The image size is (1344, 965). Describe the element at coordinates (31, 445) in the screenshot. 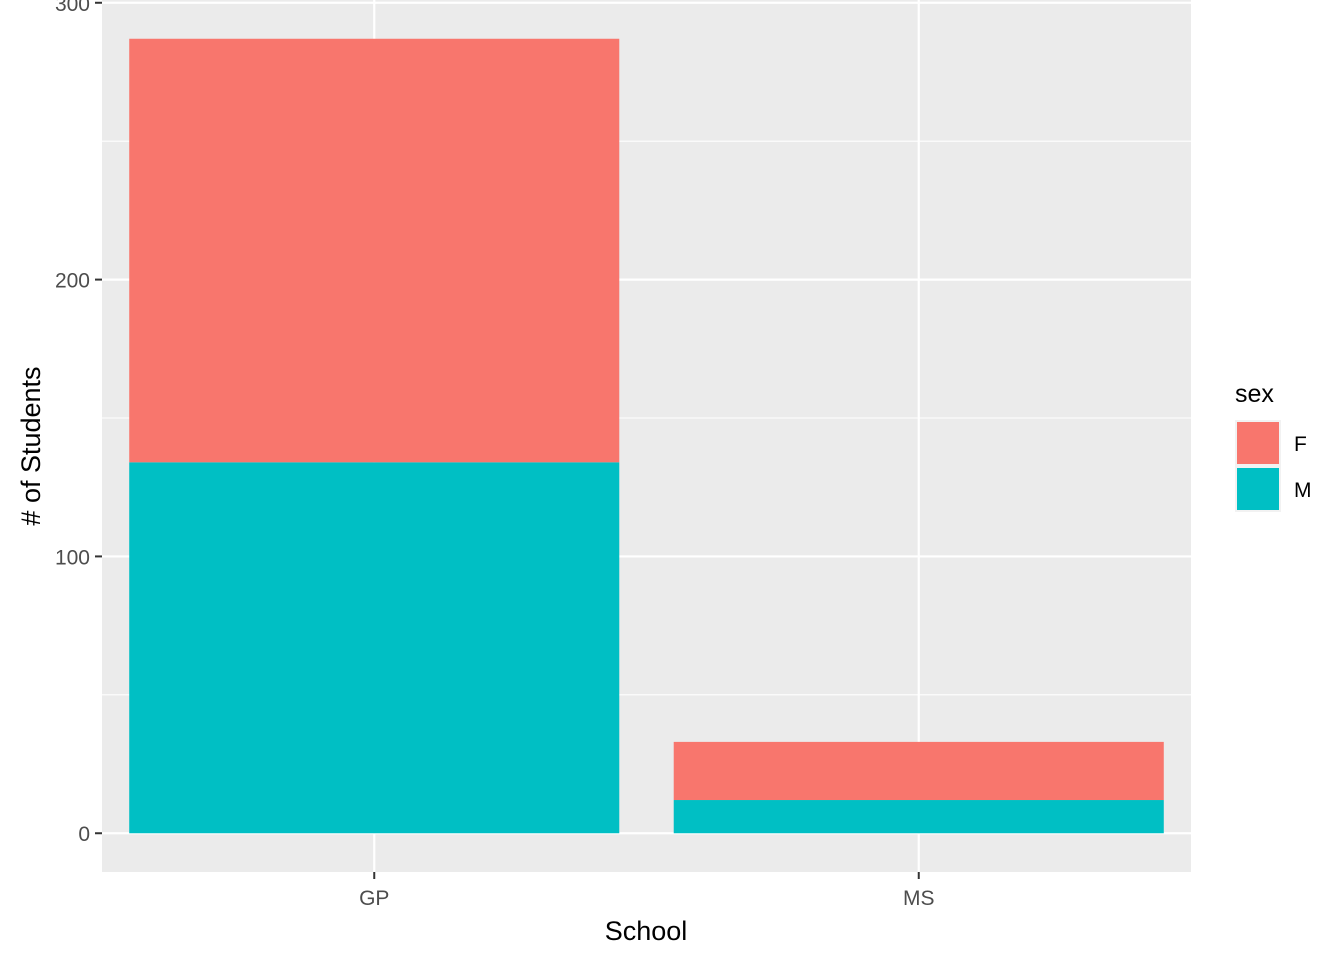

I see `y-axis-title: # of Students` at that location.